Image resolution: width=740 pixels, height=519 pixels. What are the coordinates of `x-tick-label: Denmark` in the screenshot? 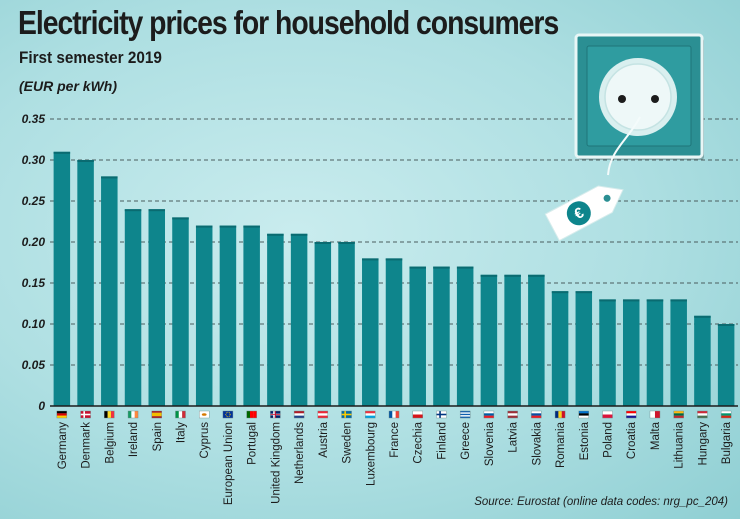 It's located at (87, 445).